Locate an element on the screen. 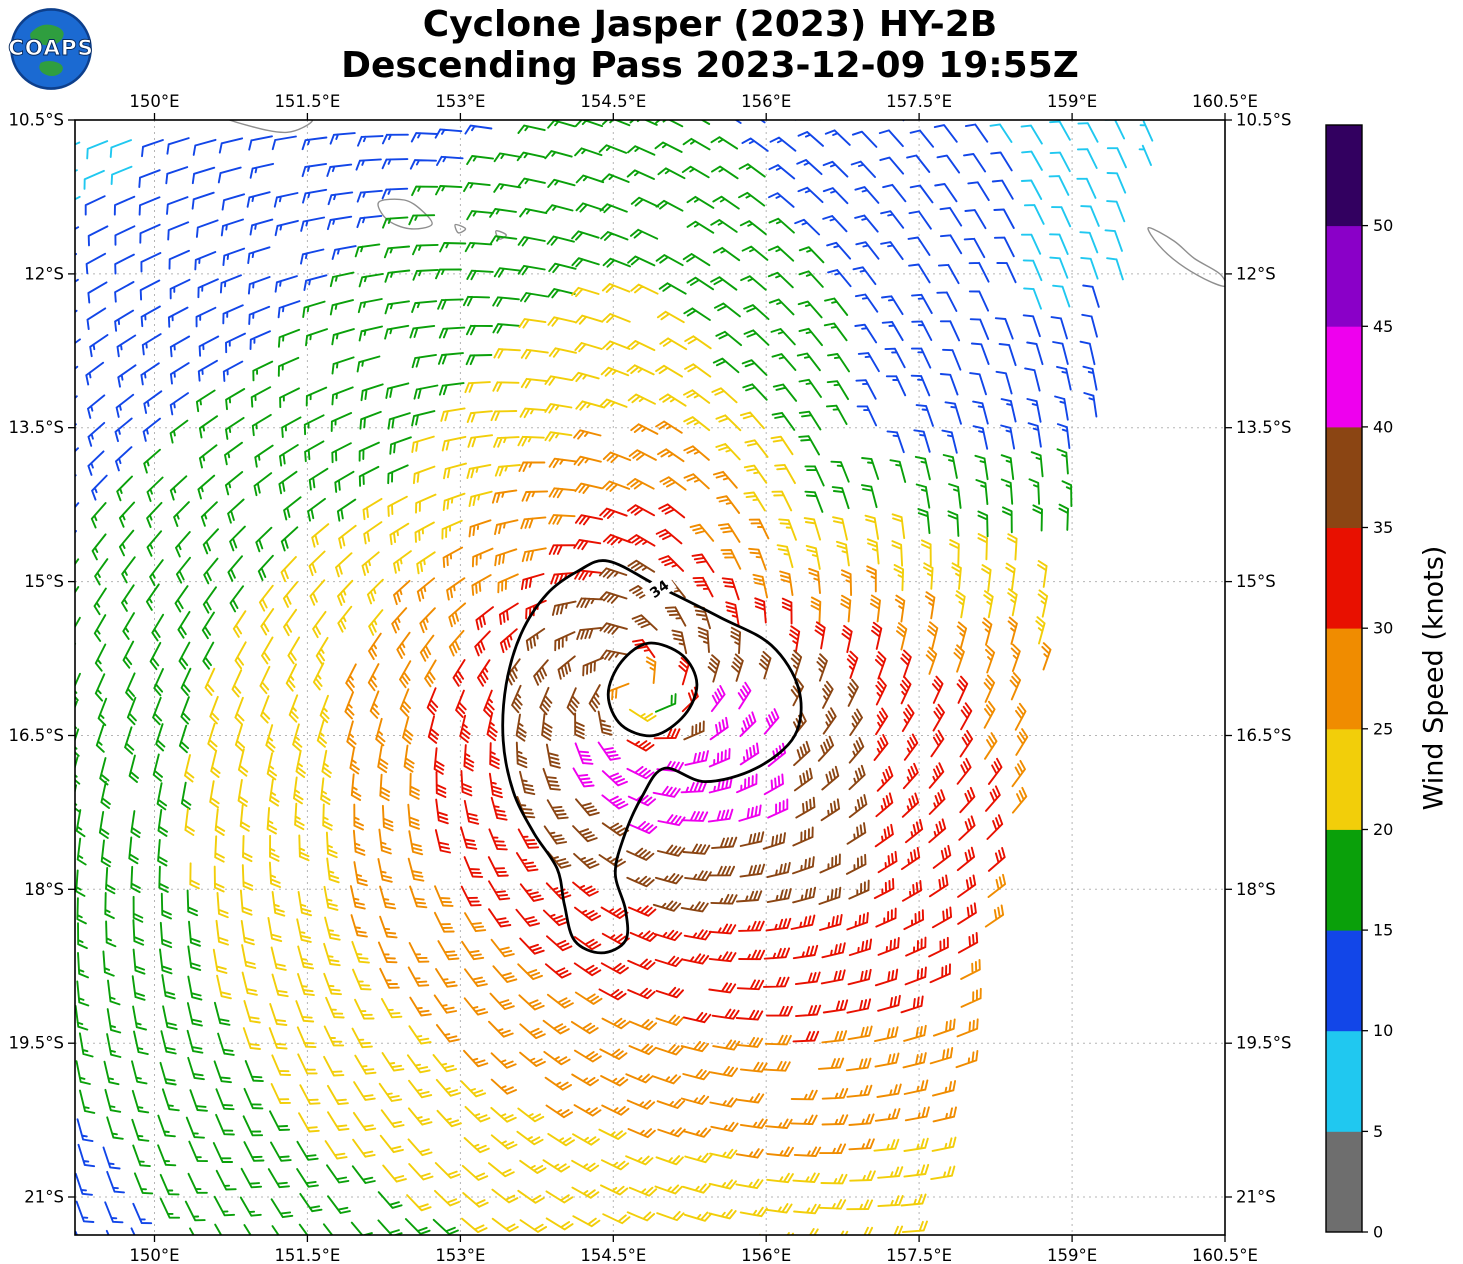  lat-label-right: 12°S is located at coordinates (1256, 273).